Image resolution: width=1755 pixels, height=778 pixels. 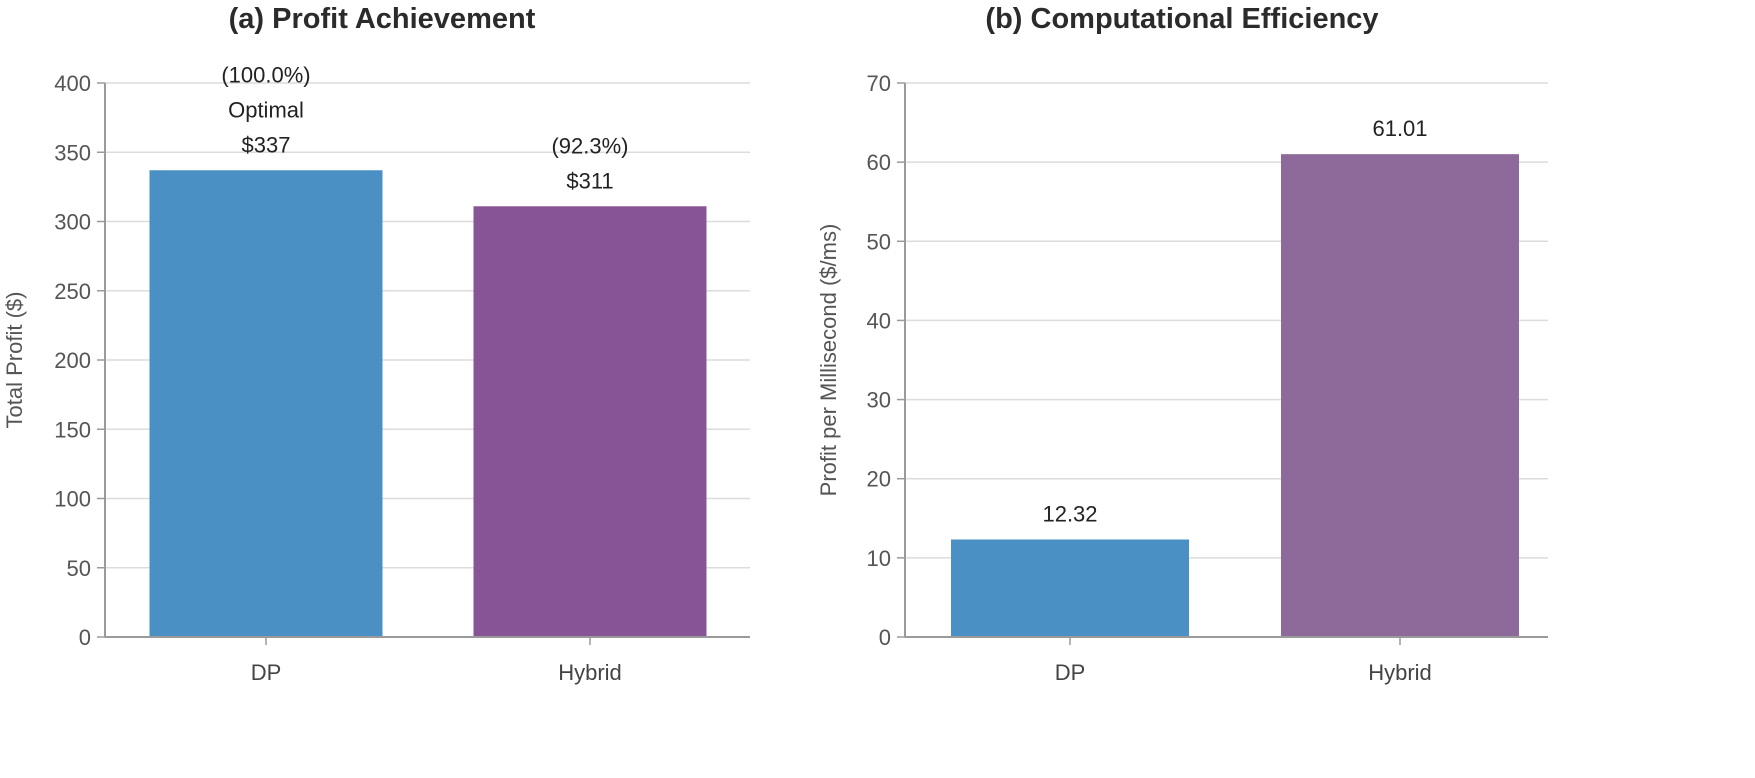 What do you see at coordinates (265, 74) in the screenshot?
I see `data-label: (100.0%)` at bounding box center [265, 74].